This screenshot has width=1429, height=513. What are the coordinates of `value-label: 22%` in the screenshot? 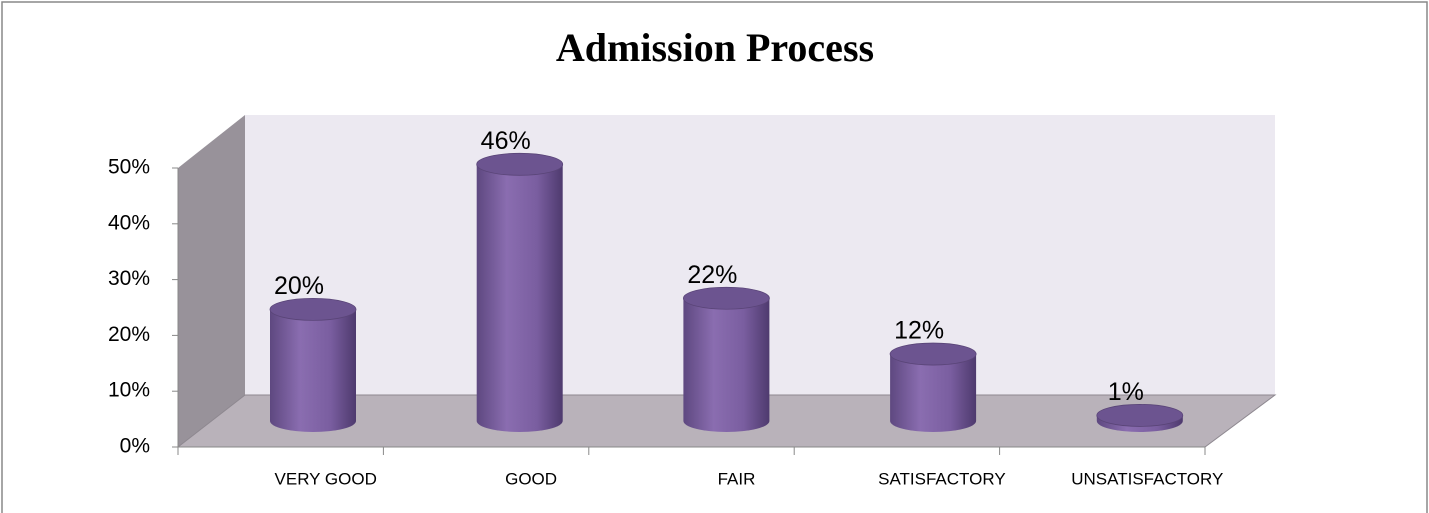 It's located at (712, 275).